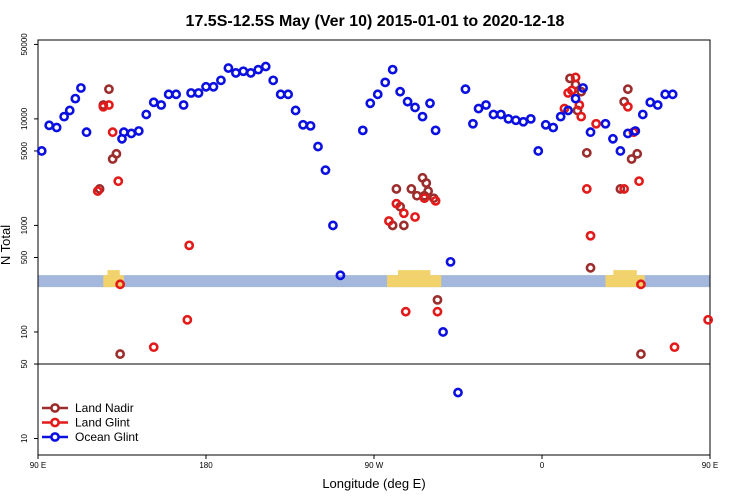  I want to click on y-tick-label: 1000, so click(24, 225).